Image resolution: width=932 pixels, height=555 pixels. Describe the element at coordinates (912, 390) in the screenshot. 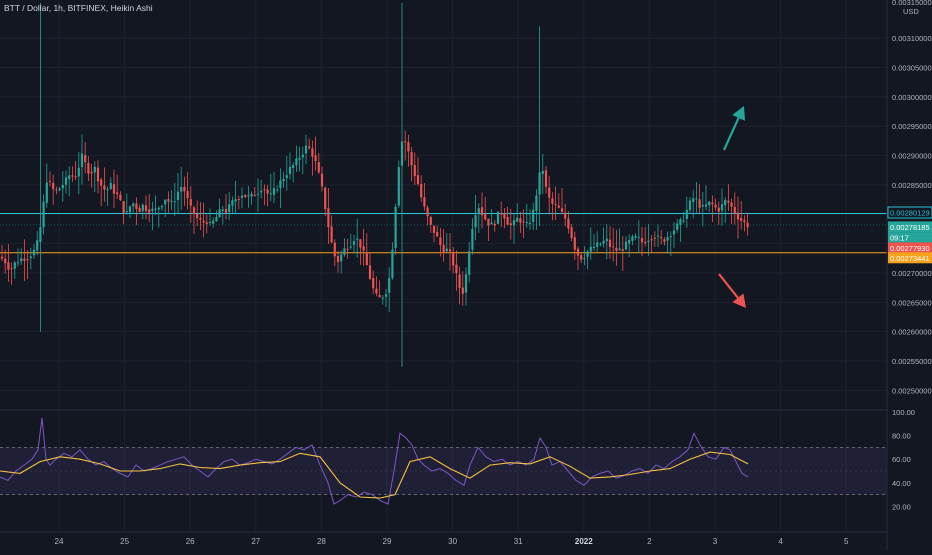

I see `price-tick-label: 0.00250000` at that location.